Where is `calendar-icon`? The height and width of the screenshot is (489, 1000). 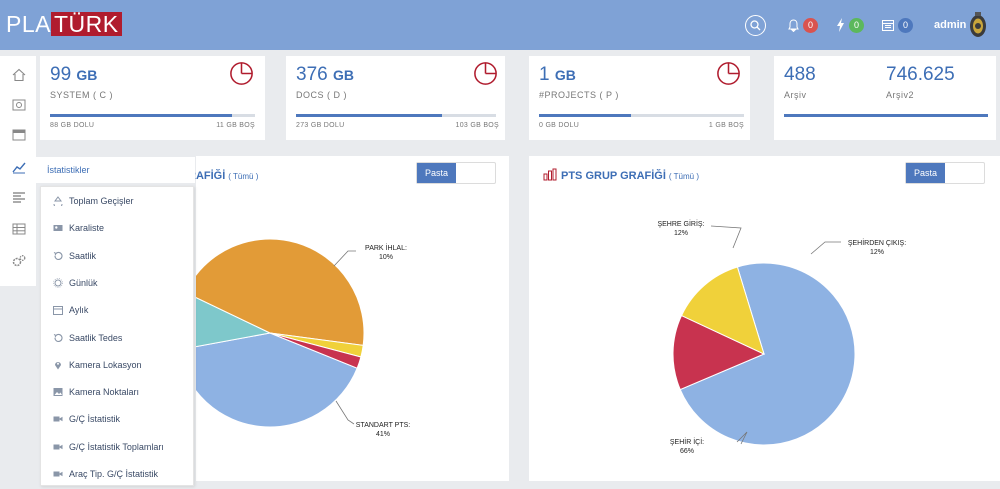 calendar-icon is located at coordinates (888, 25).